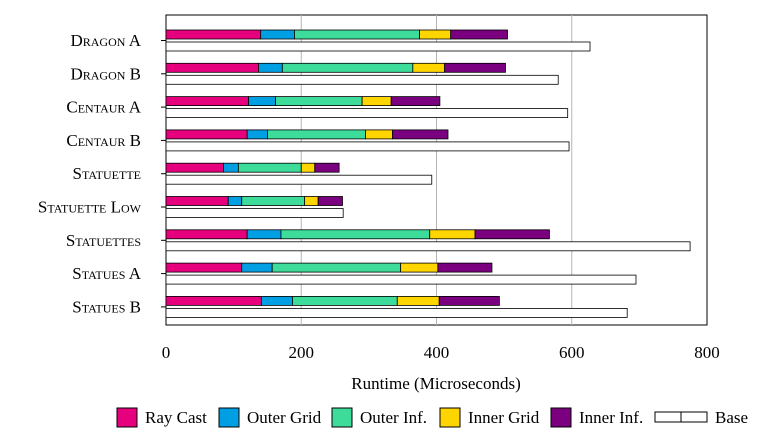 This screenshot has width=760, height=444. What do you see at coordinates (103, 140) in the screenshot?
I see `category-label: Centaur B` at bounding box center [103, 140].